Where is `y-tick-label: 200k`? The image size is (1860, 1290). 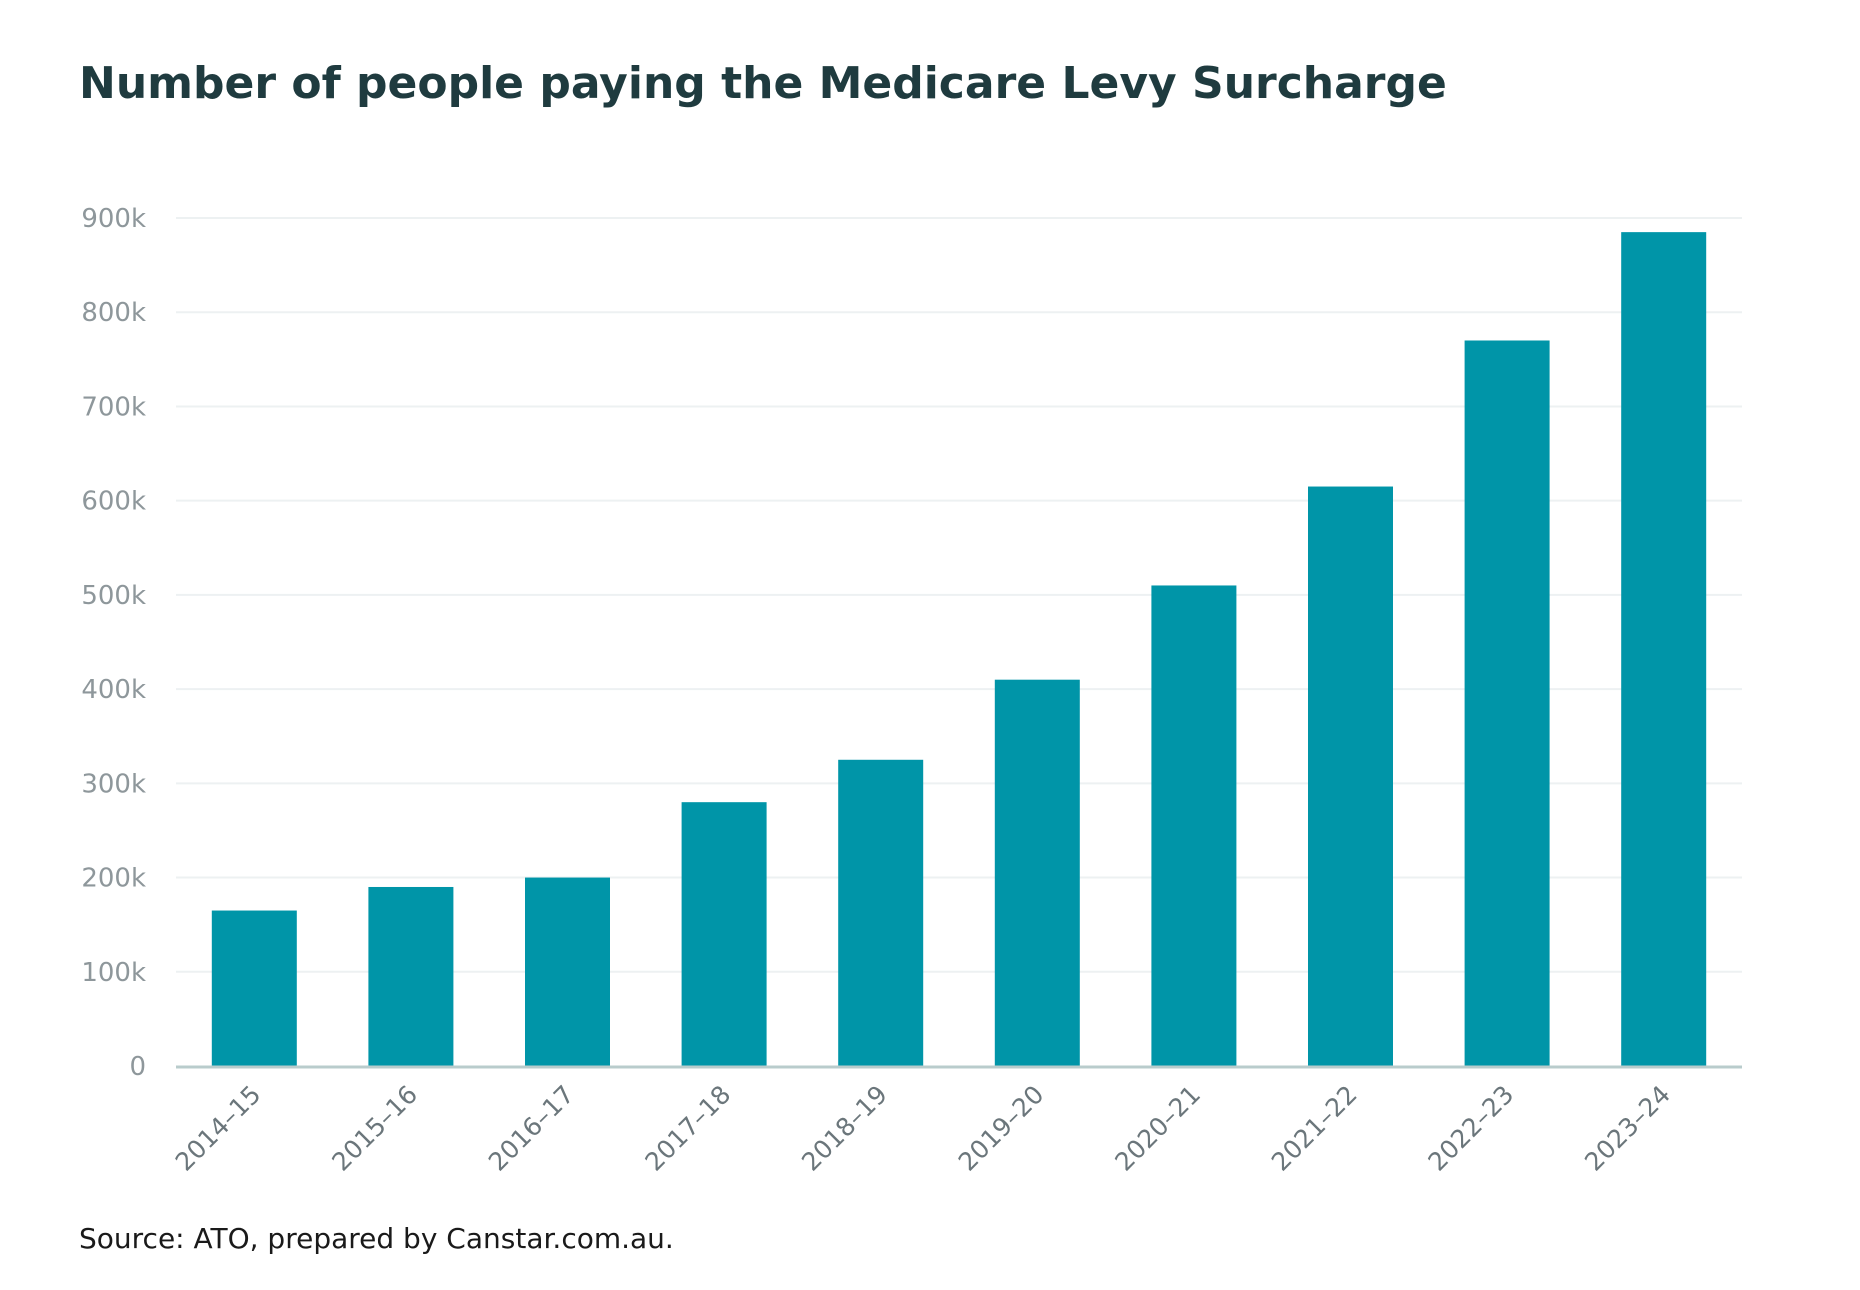
y-tick-label: 200k is located at coordinates (113, 879).